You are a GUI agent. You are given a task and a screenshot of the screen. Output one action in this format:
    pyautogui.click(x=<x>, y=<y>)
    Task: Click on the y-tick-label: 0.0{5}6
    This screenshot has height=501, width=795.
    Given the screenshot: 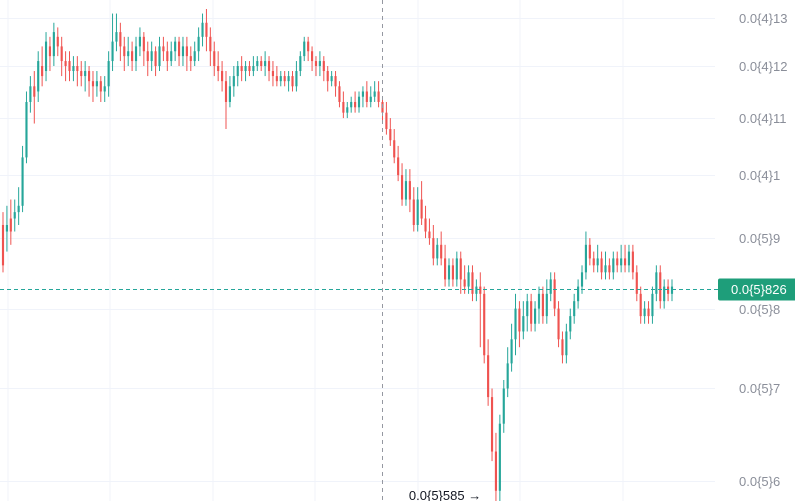 What is the action you would take?
    pyautogui.click(x=759, y=481)
    